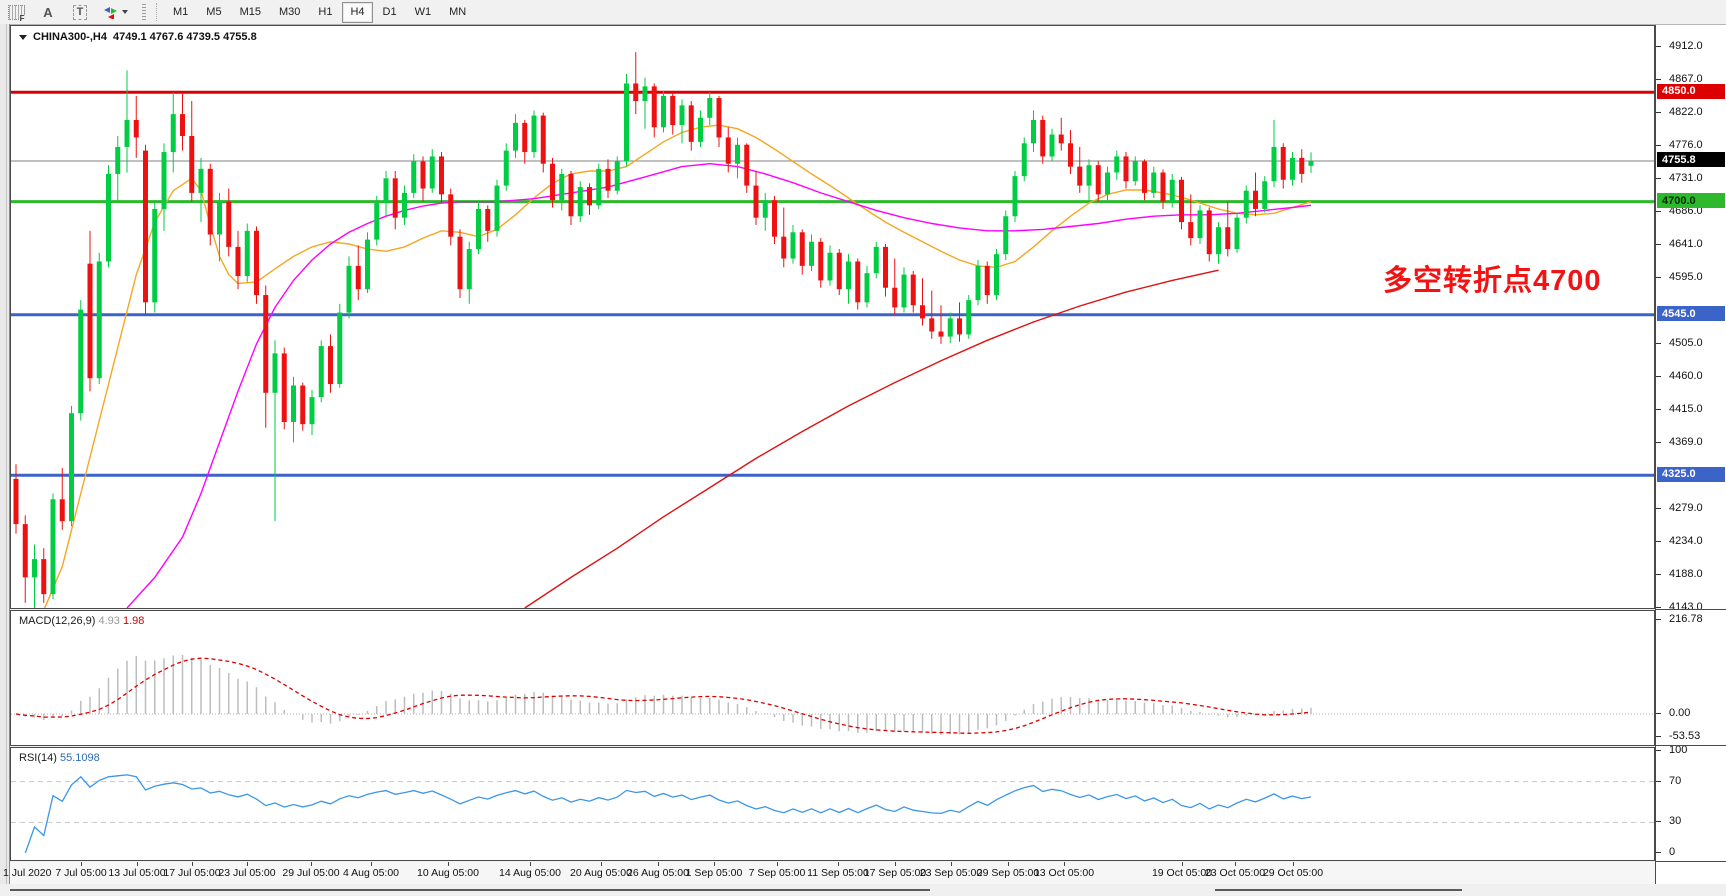 Image resolution: width=1726 pixels, height=896 pixels. I want to click on time-tick-label: 14 Aug 05:00, so click(530, 873).